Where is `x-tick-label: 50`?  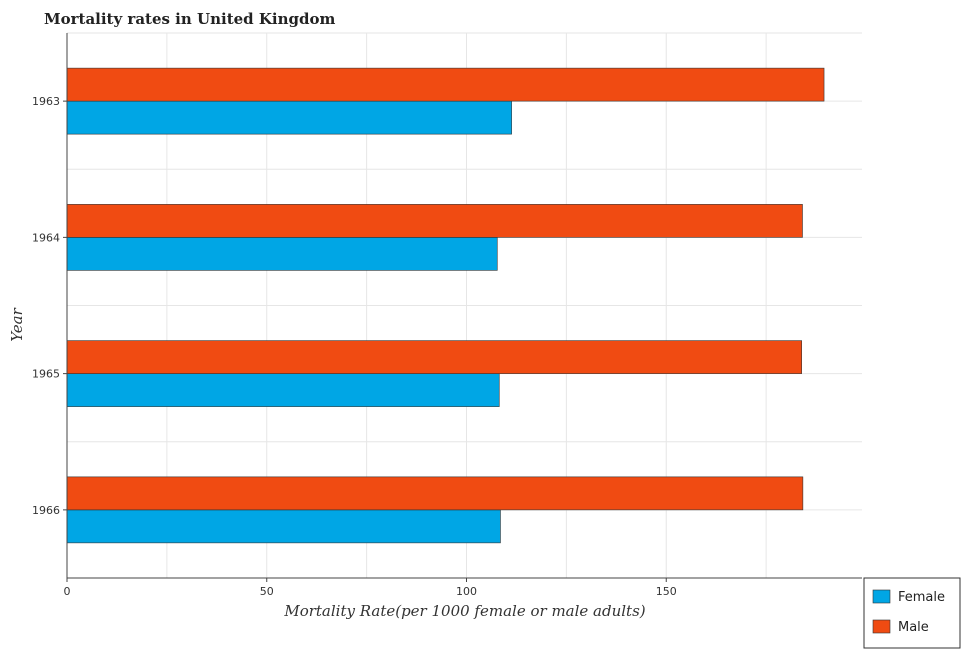 x-tick-label: 50 is located at coordinates (267, 591).